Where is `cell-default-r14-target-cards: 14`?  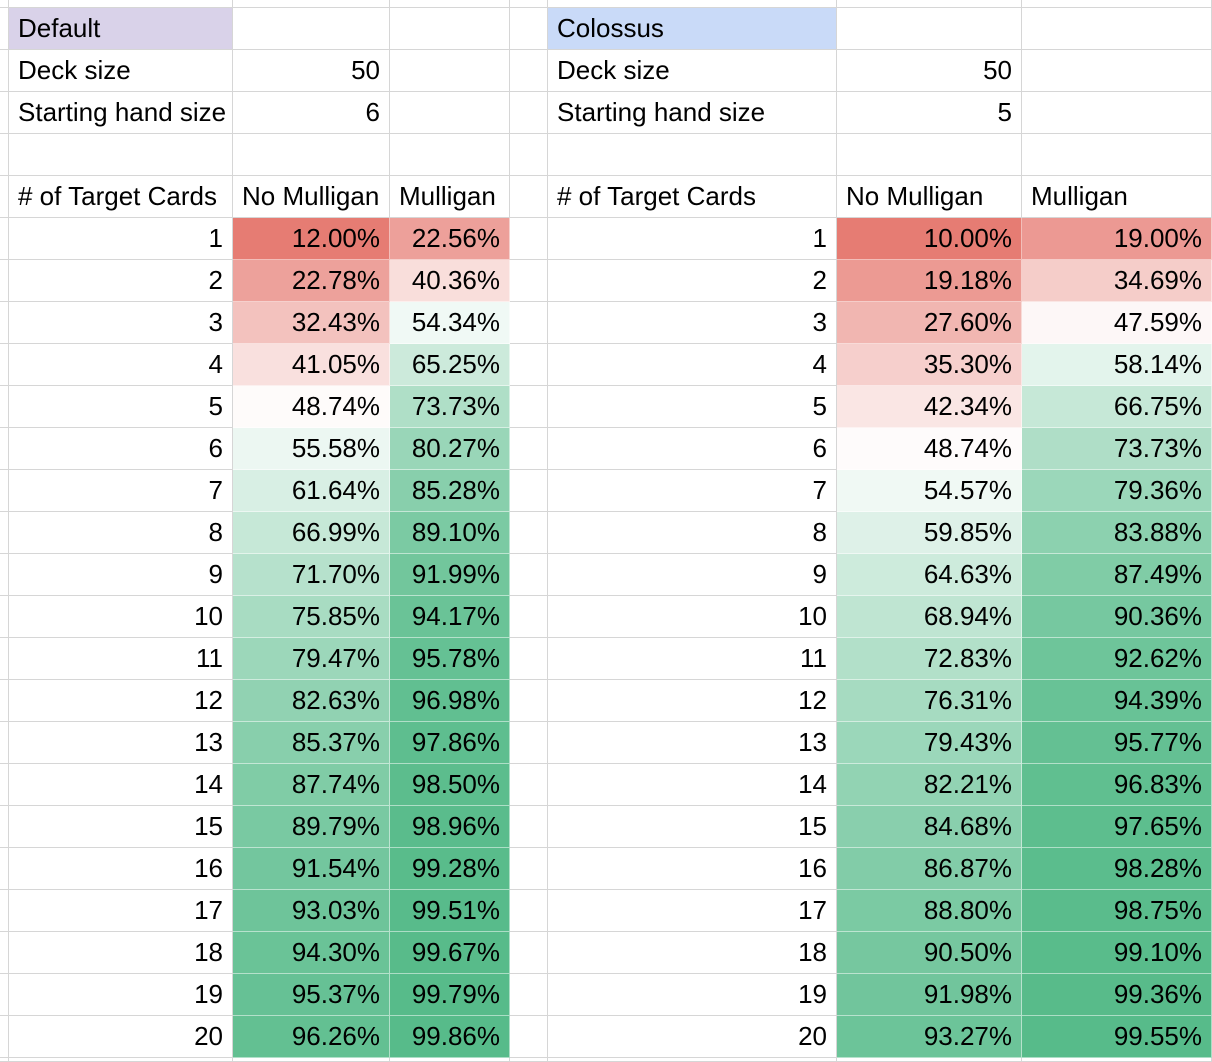
cell-default-r14-target-cards: 14 is located at coordinates (121, 785).